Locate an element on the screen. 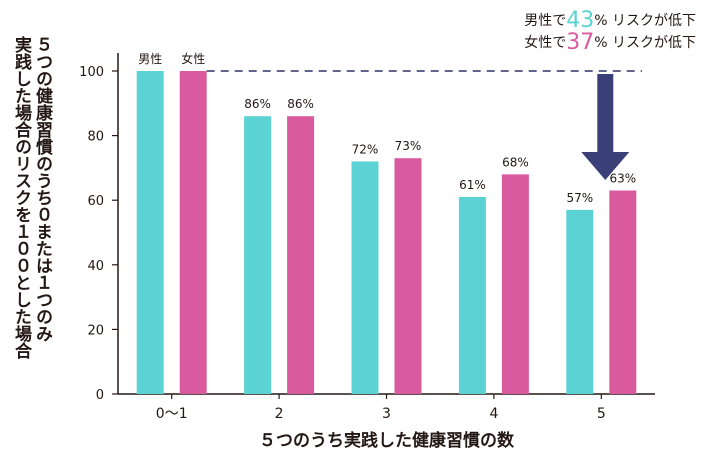 This screenshot has height=476, width=710. risk-reduction-callout: 男性で43% リスクが低下 女性で37% リスクが低下 is located at coordinates (610, 32).